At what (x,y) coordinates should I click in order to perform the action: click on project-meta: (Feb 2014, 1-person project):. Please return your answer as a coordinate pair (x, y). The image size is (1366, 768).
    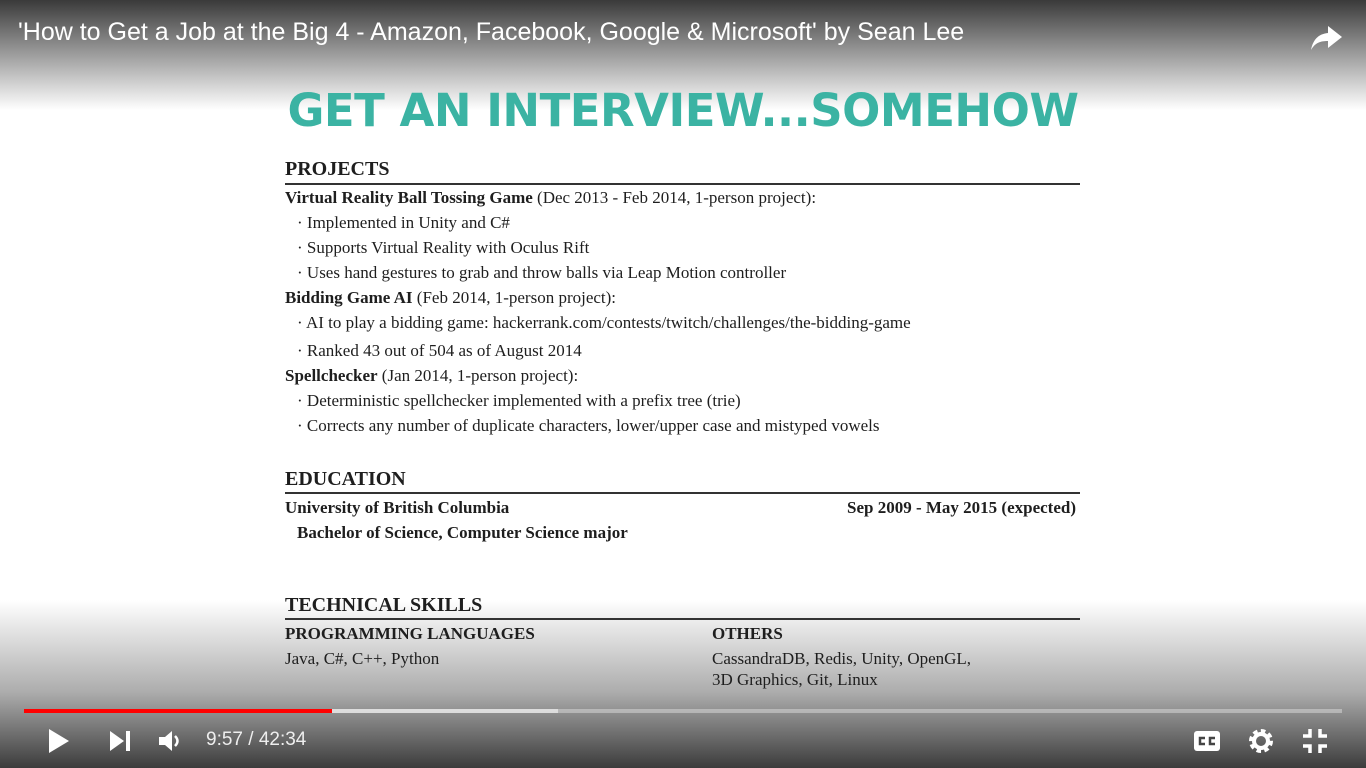
    Looking at the image, I should click on (516, 297).